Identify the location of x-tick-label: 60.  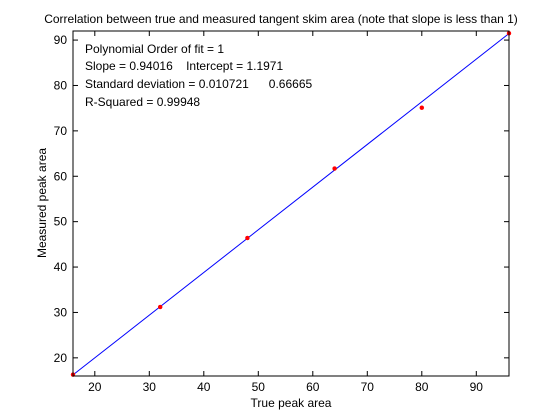
(313, 387).